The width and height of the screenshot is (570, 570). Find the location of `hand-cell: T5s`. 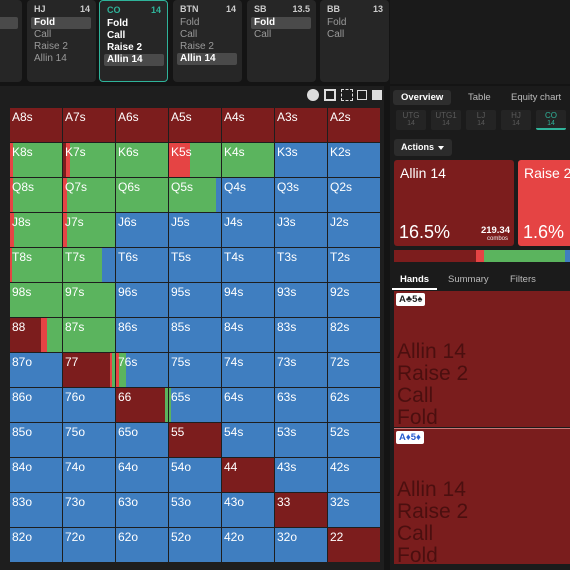

hand-cell: T5s is located at coordinates (195, 265).